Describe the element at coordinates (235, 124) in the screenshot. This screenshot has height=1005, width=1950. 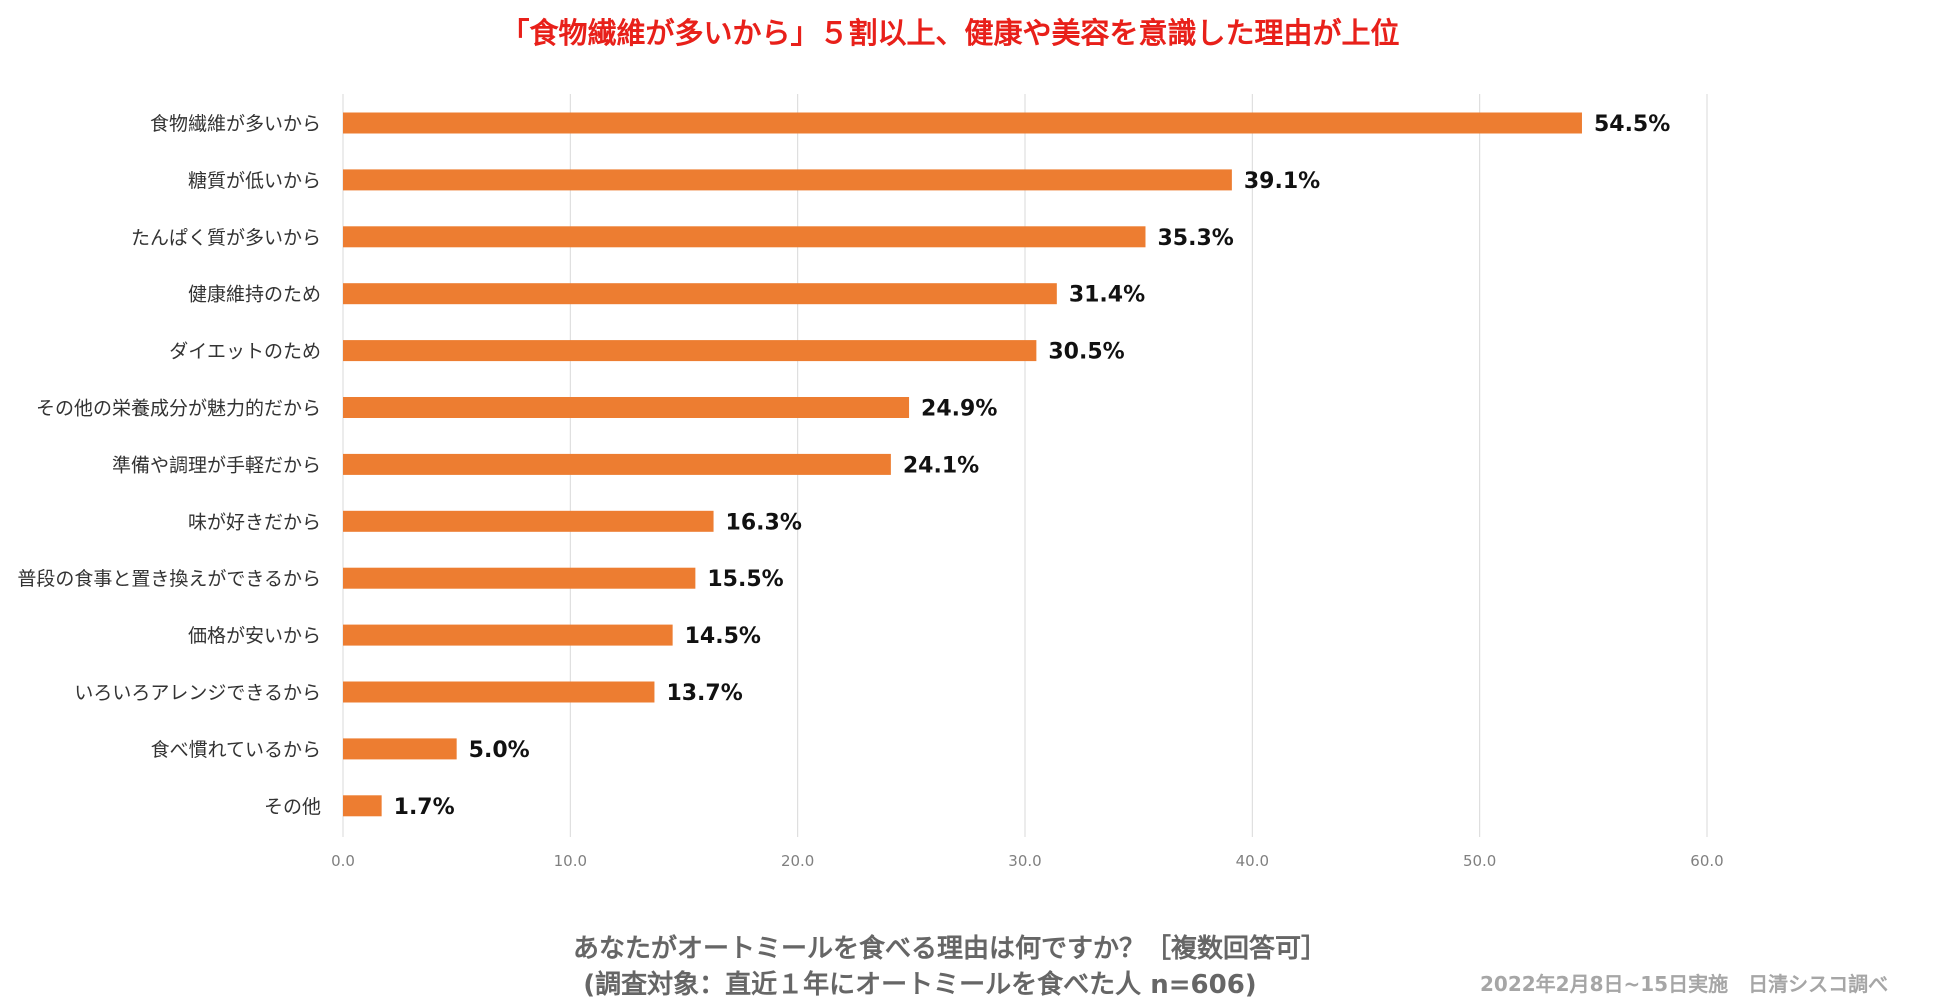
I see `category-label: 食物繊維が多いから` at that location.